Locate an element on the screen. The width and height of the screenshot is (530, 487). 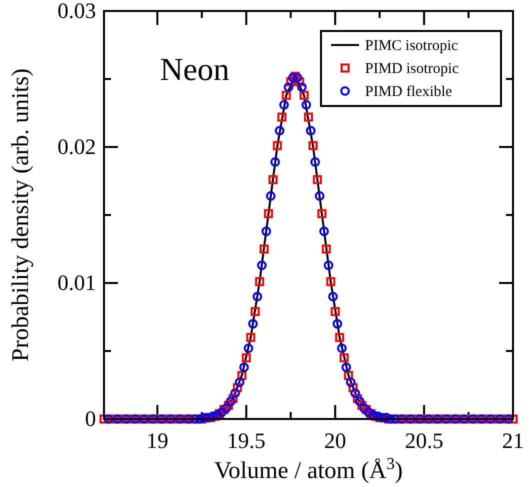
y-tick-label: 0.01 is located at coordinates (77, 282).